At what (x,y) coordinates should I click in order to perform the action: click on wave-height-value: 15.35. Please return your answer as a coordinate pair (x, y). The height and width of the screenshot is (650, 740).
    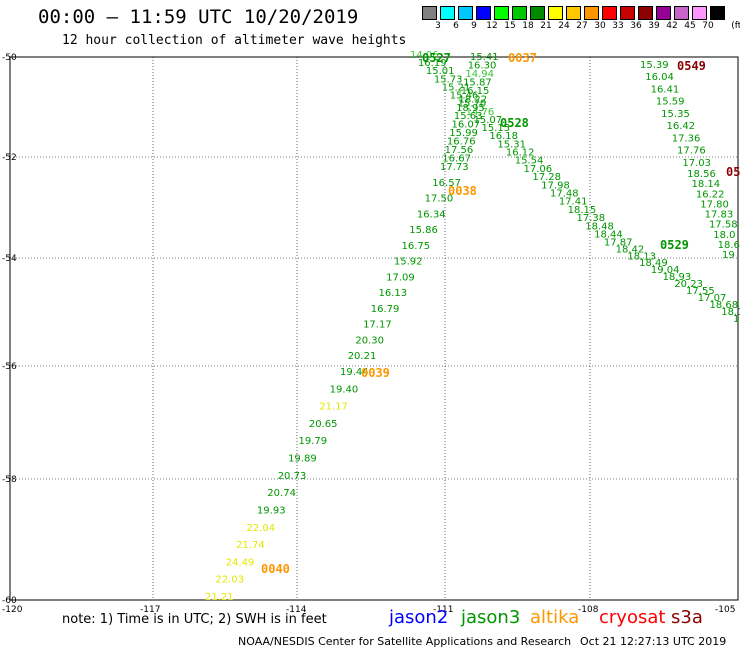
    Looking at the image, I should click on (675, 114).